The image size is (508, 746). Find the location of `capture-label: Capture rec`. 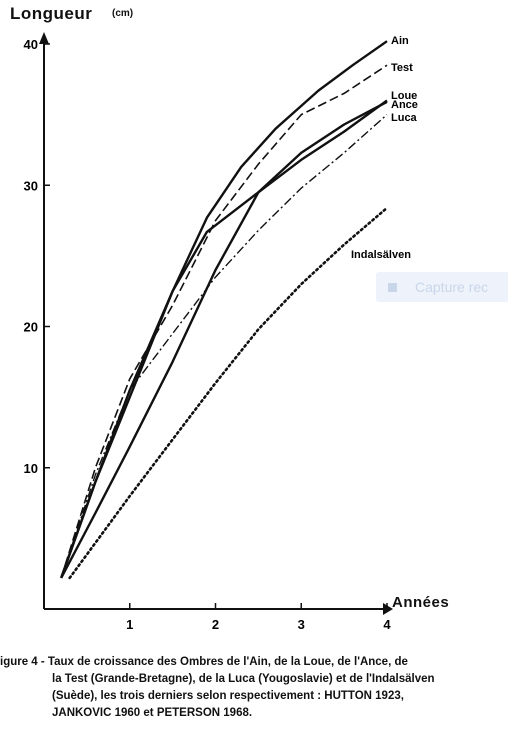

capture-label: Capture rec is located at coordinates (452, 287).